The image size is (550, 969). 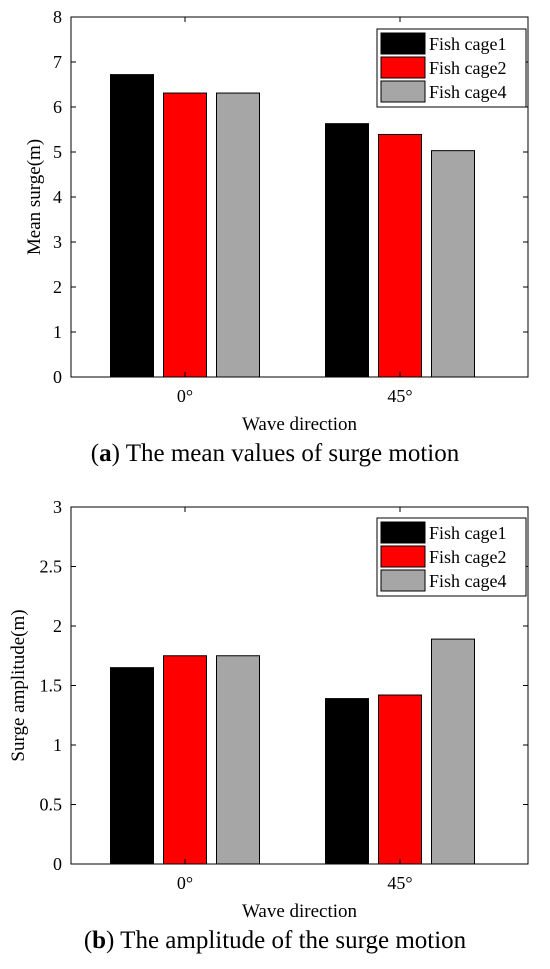 What do you see at coordinates (57, 864) in the screenshot?
I see `chart-b-ytick-label: 0` at bounding box center [57, 864].